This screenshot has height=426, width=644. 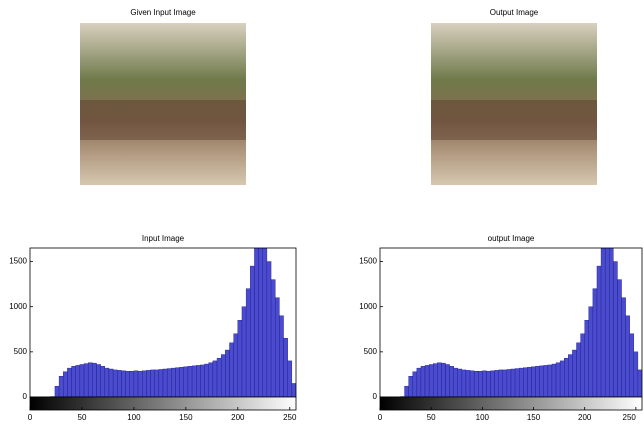 I want to click on x-tick-label: 50, so click(x=431, y=417).